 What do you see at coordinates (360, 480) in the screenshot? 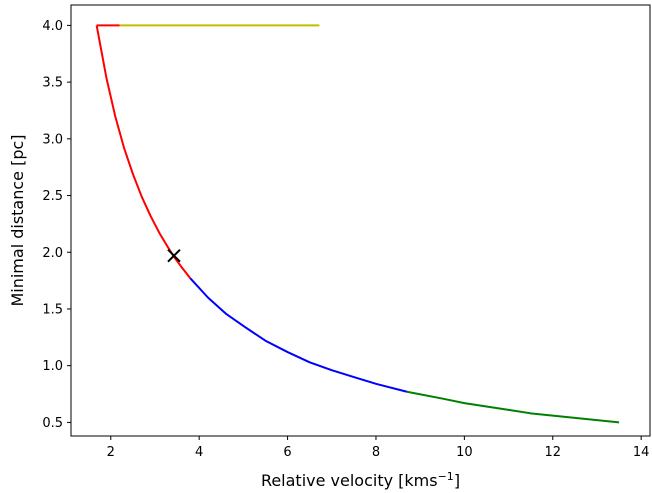
I see `x-axis-label: Relative velocity [kms−1]` at bounding box center [360, 480].